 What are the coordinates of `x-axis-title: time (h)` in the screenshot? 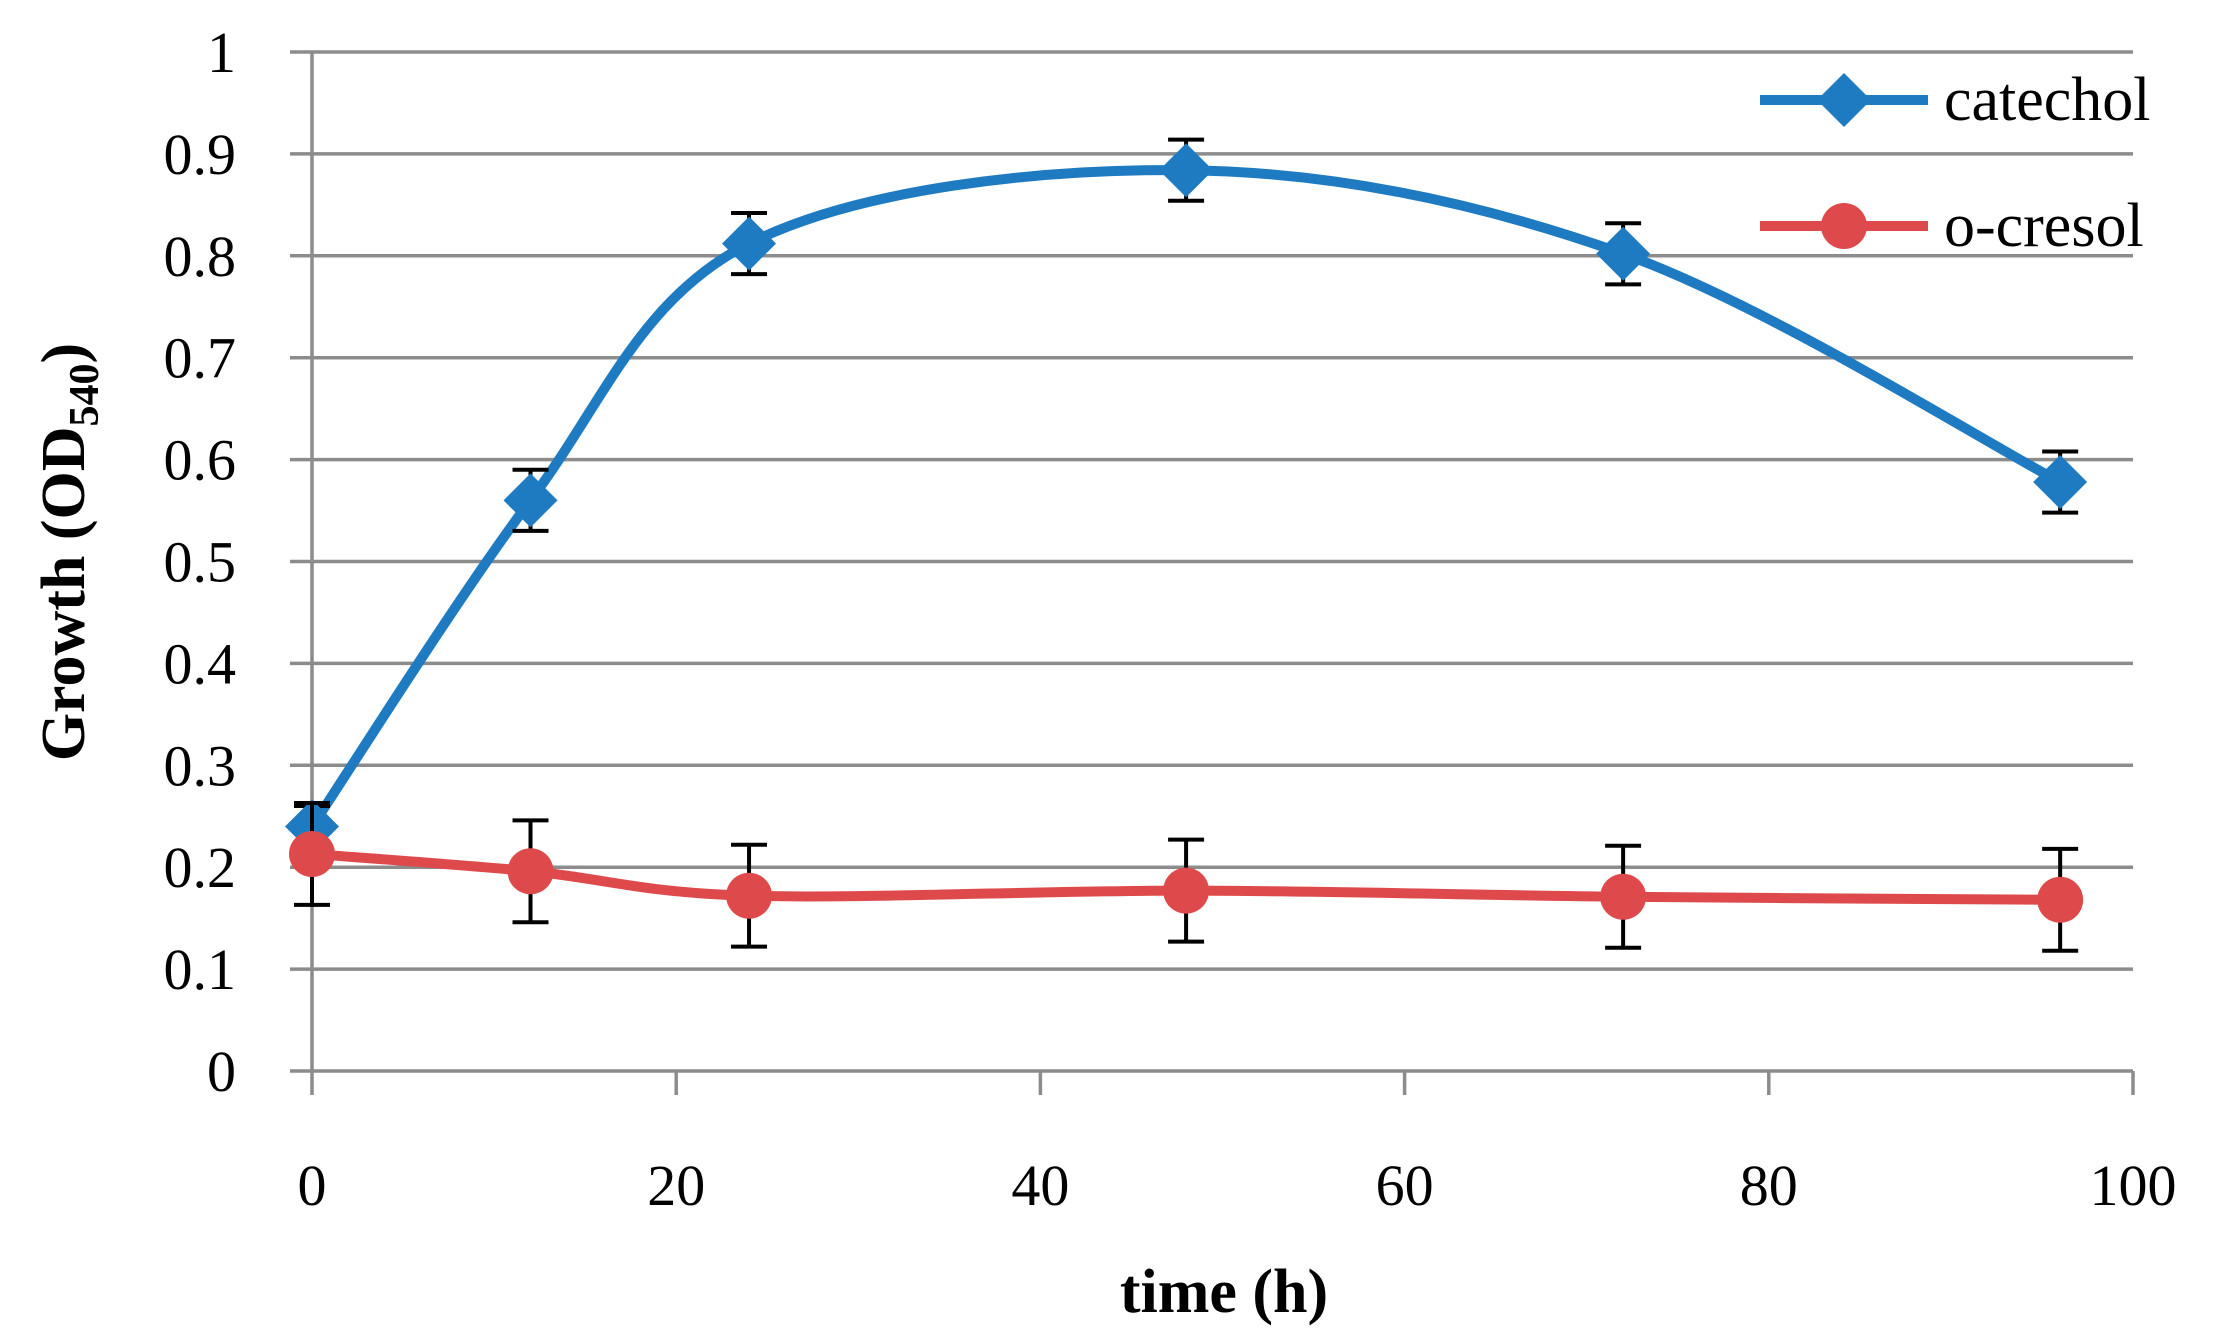 It's located at (1224, 1292).